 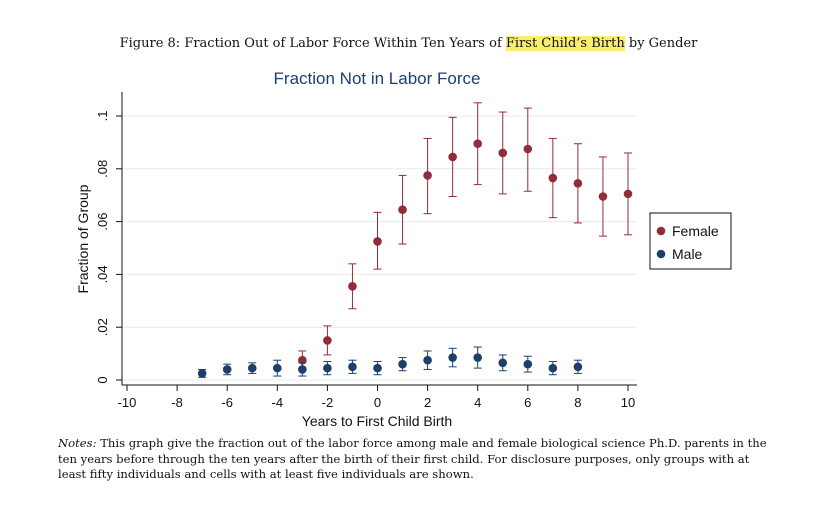 What do you see at coordinates (102, 327) in the screenshot?
I see `y-tick-label-1: .02` at bounding box center [102, 327].